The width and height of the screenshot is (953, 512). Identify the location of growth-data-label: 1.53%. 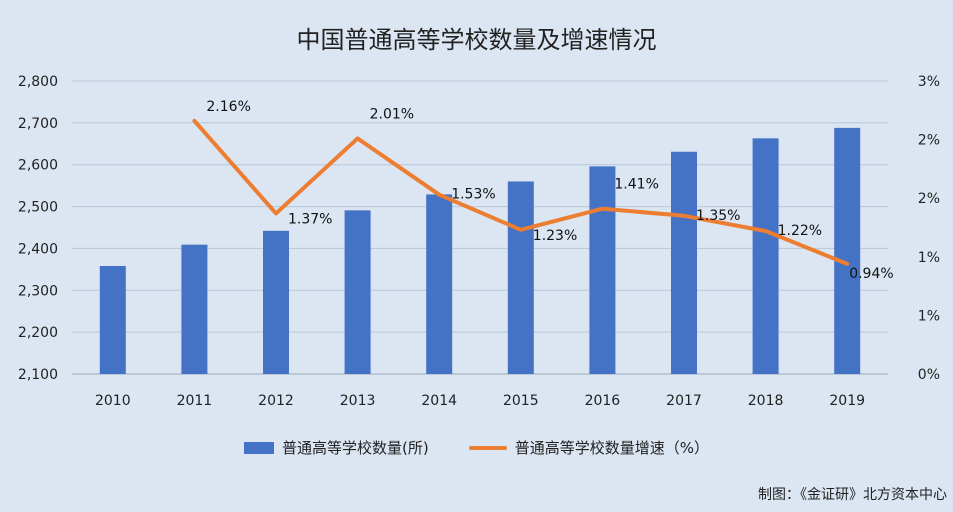
(473, 195).